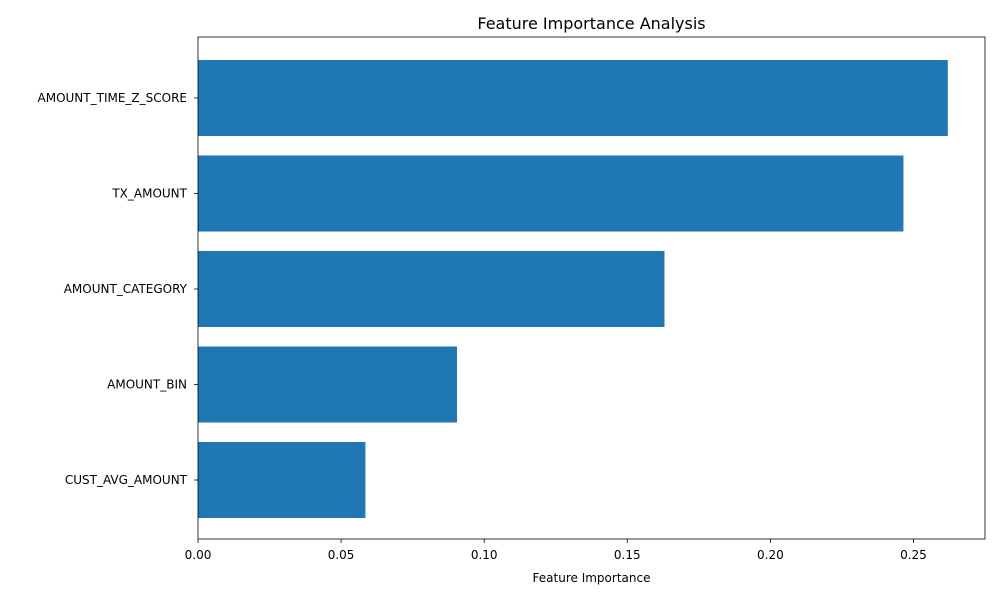  I want to click on x-tick-label: 0.25, so click(913, 555).